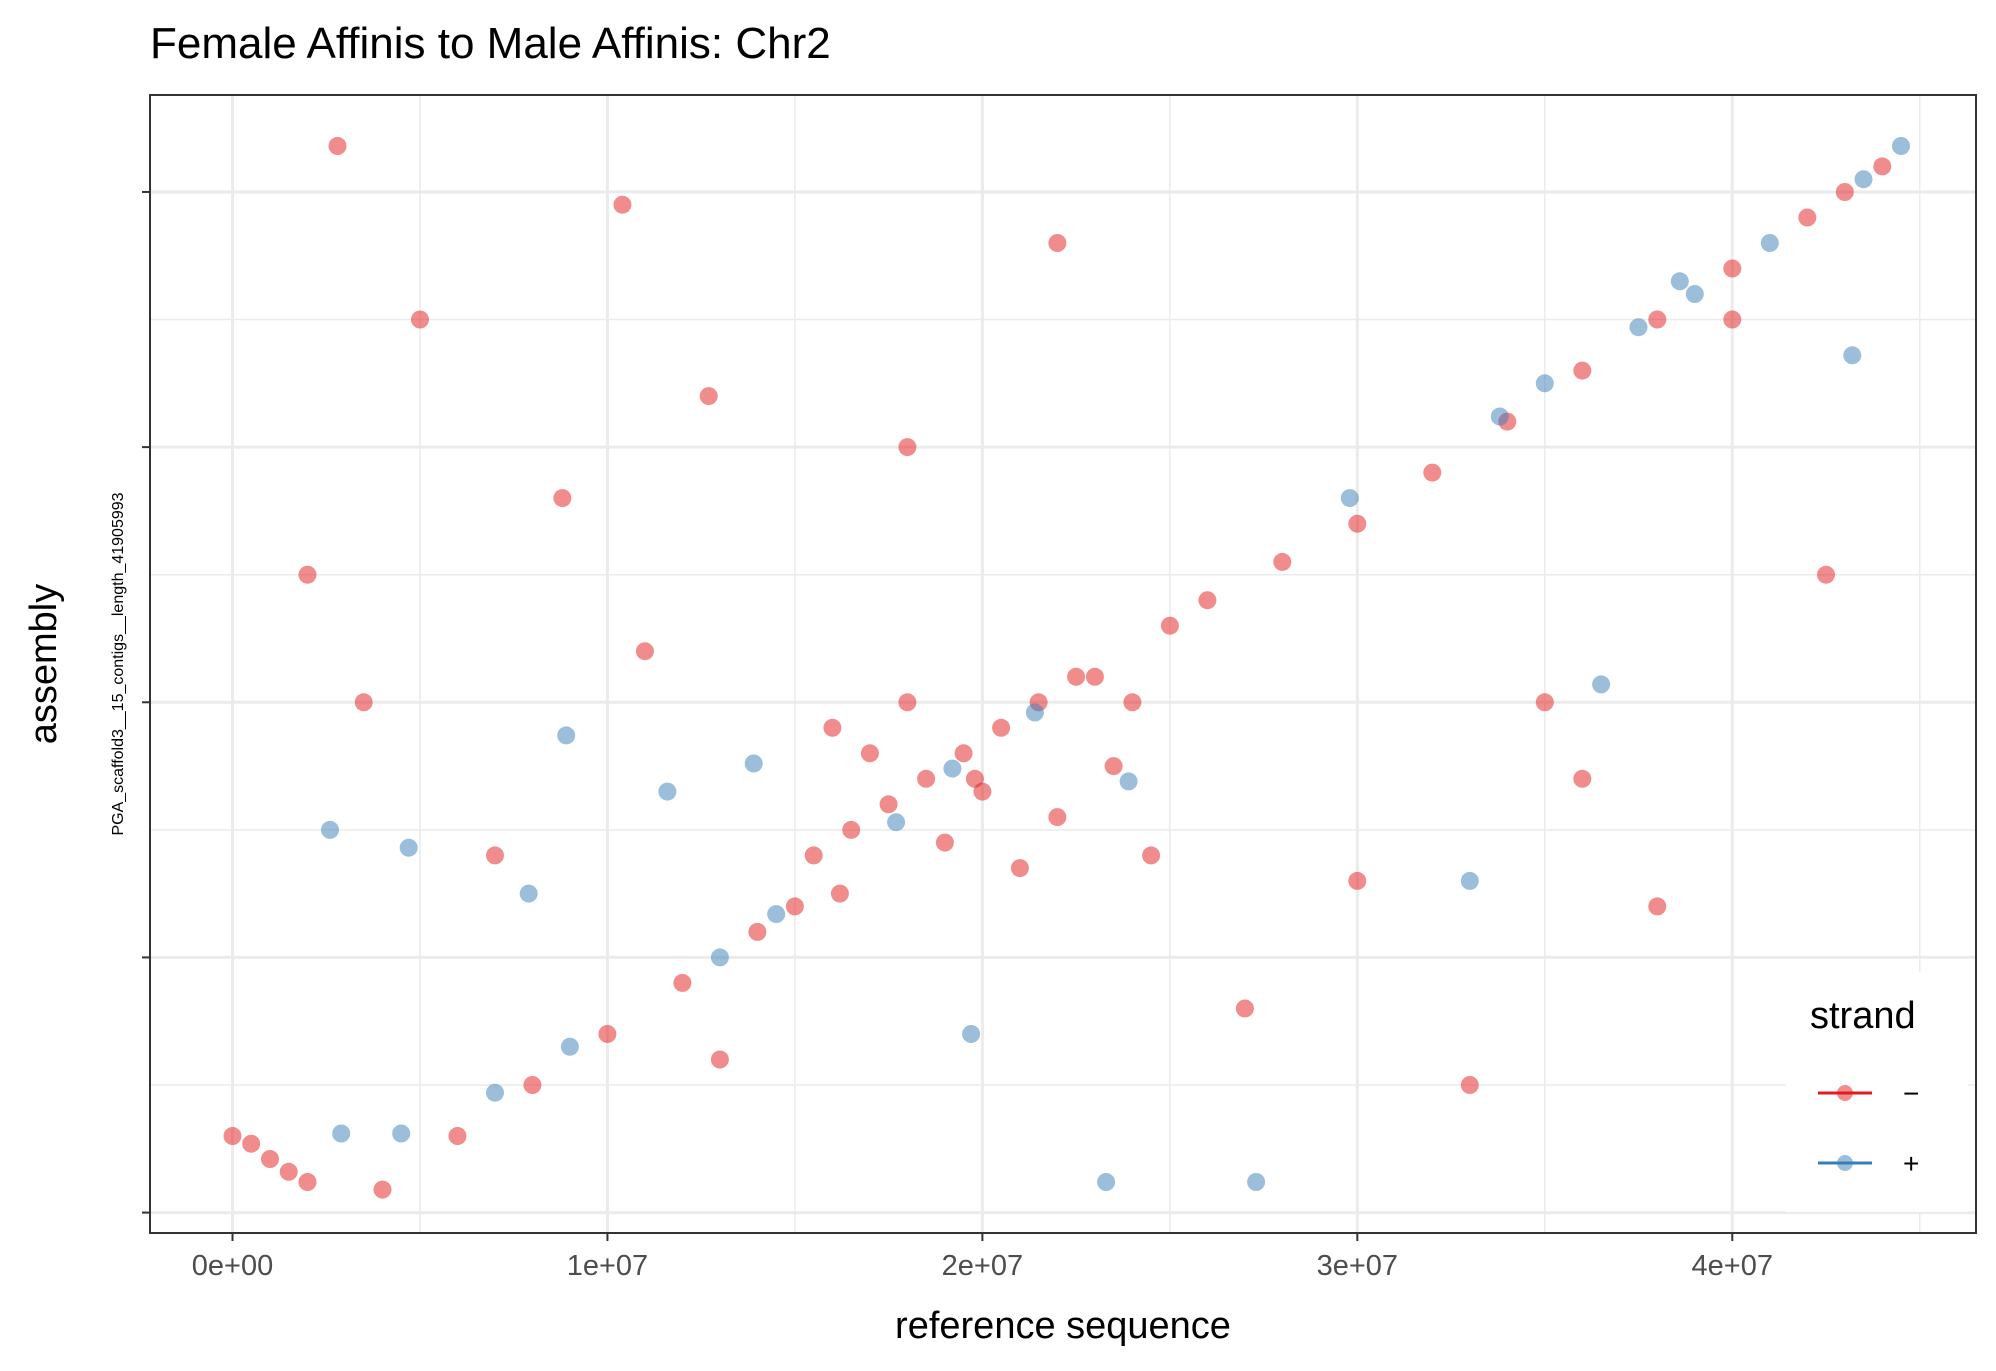 The height and width of the screenshot is (1371, 1996). I want to click on legend-key-point-plus, so click(1845, 1163).